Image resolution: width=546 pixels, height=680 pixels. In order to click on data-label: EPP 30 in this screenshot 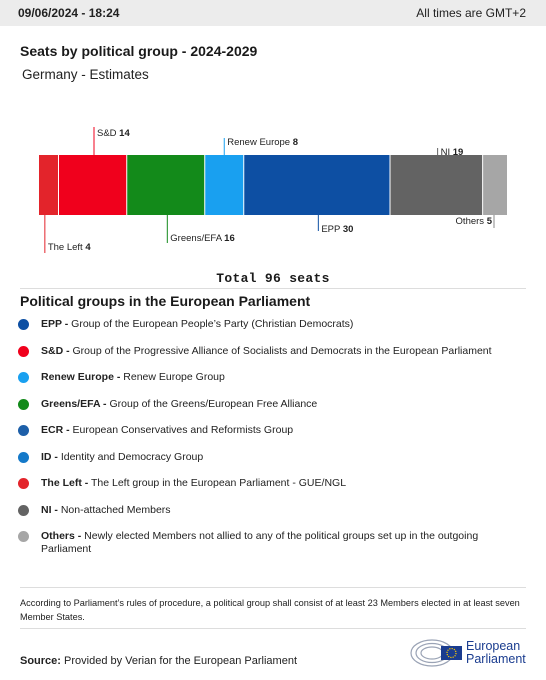, I will do `click(337, 229)`.